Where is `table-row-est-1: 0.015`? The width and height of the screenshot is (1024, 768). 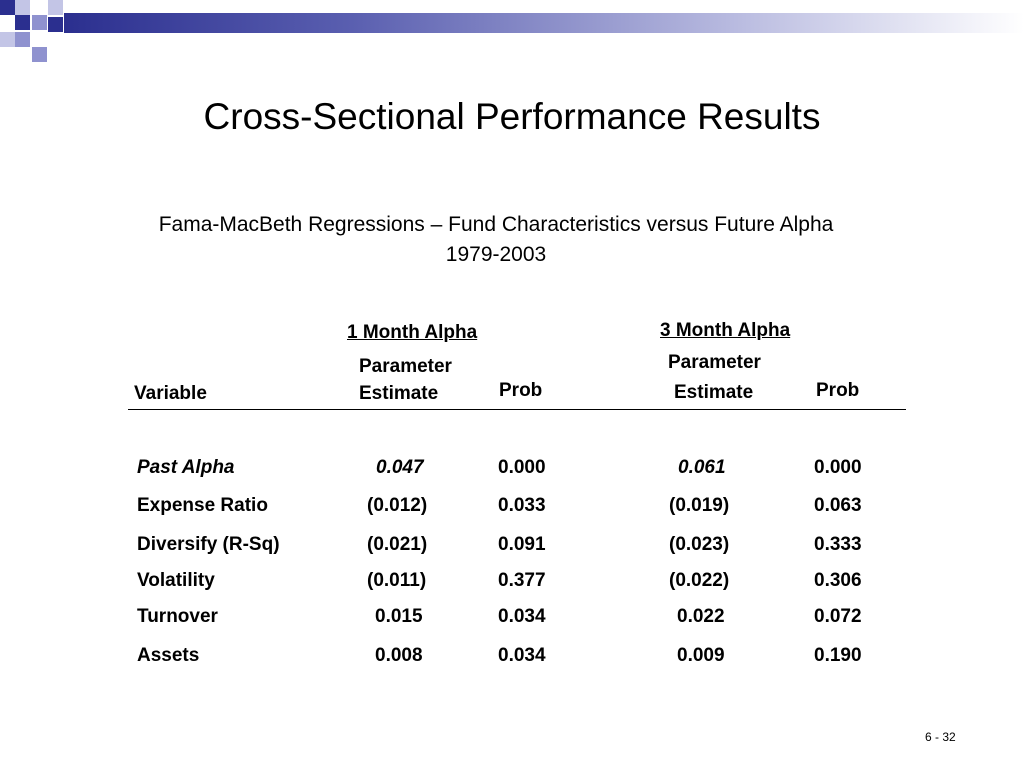 table-row-est-1: 0.015 is located at coordinates (399, 616).